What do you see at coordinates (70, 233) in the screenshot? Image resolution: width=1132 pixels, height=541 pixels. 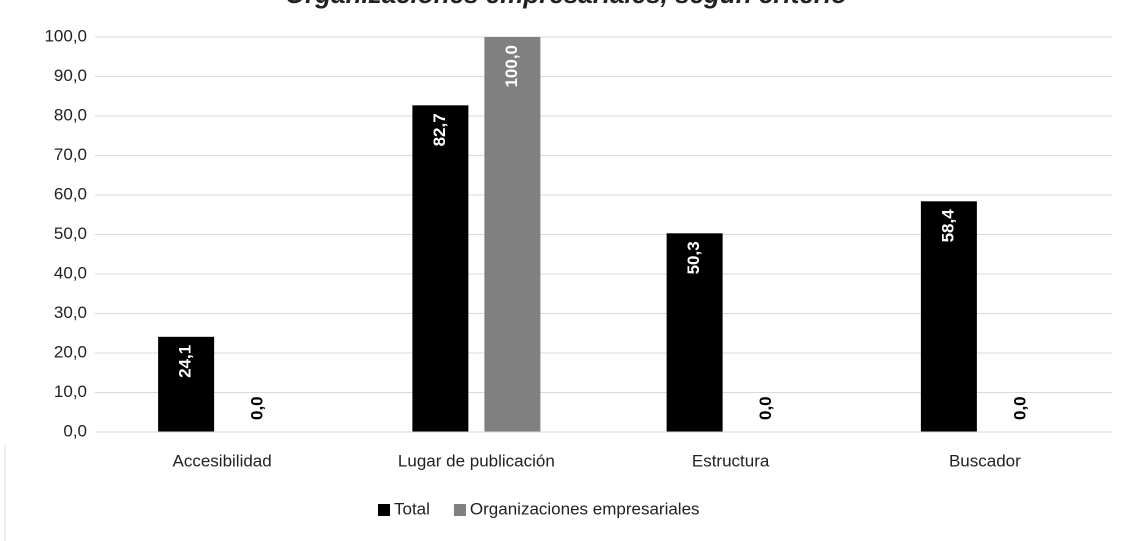 I see `y-tick-label: 50,0` at bounding box center [70, 233].